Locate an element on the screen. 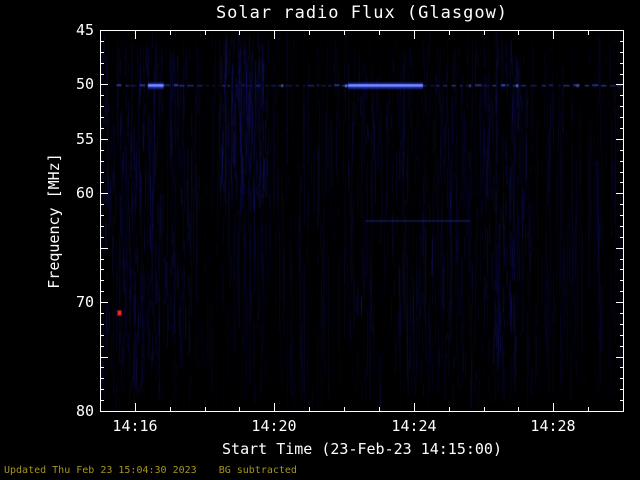 The height and width of the screenshot is (480, 640). y-tick-label: 70 is located at coordinates (84, 302).